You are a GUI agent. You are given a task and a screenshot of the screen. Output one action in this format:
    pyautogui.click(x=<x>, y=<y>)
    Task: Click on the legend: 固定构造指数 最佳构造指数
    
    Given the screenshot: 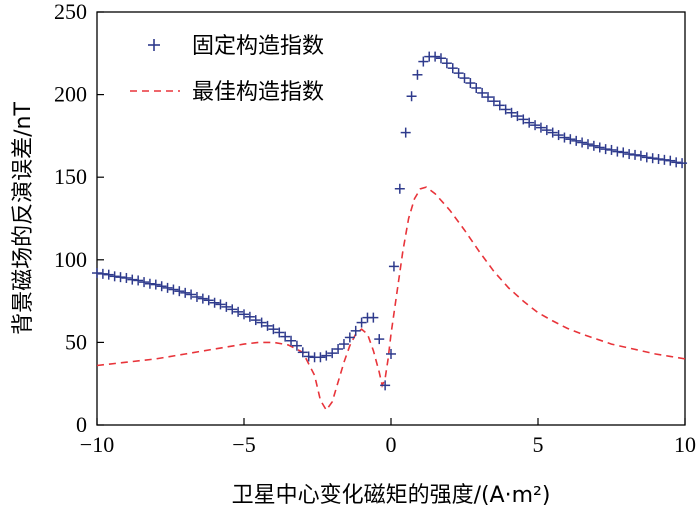 What is the action you would take?
    pyautogui.click(x=227, y=69)
    